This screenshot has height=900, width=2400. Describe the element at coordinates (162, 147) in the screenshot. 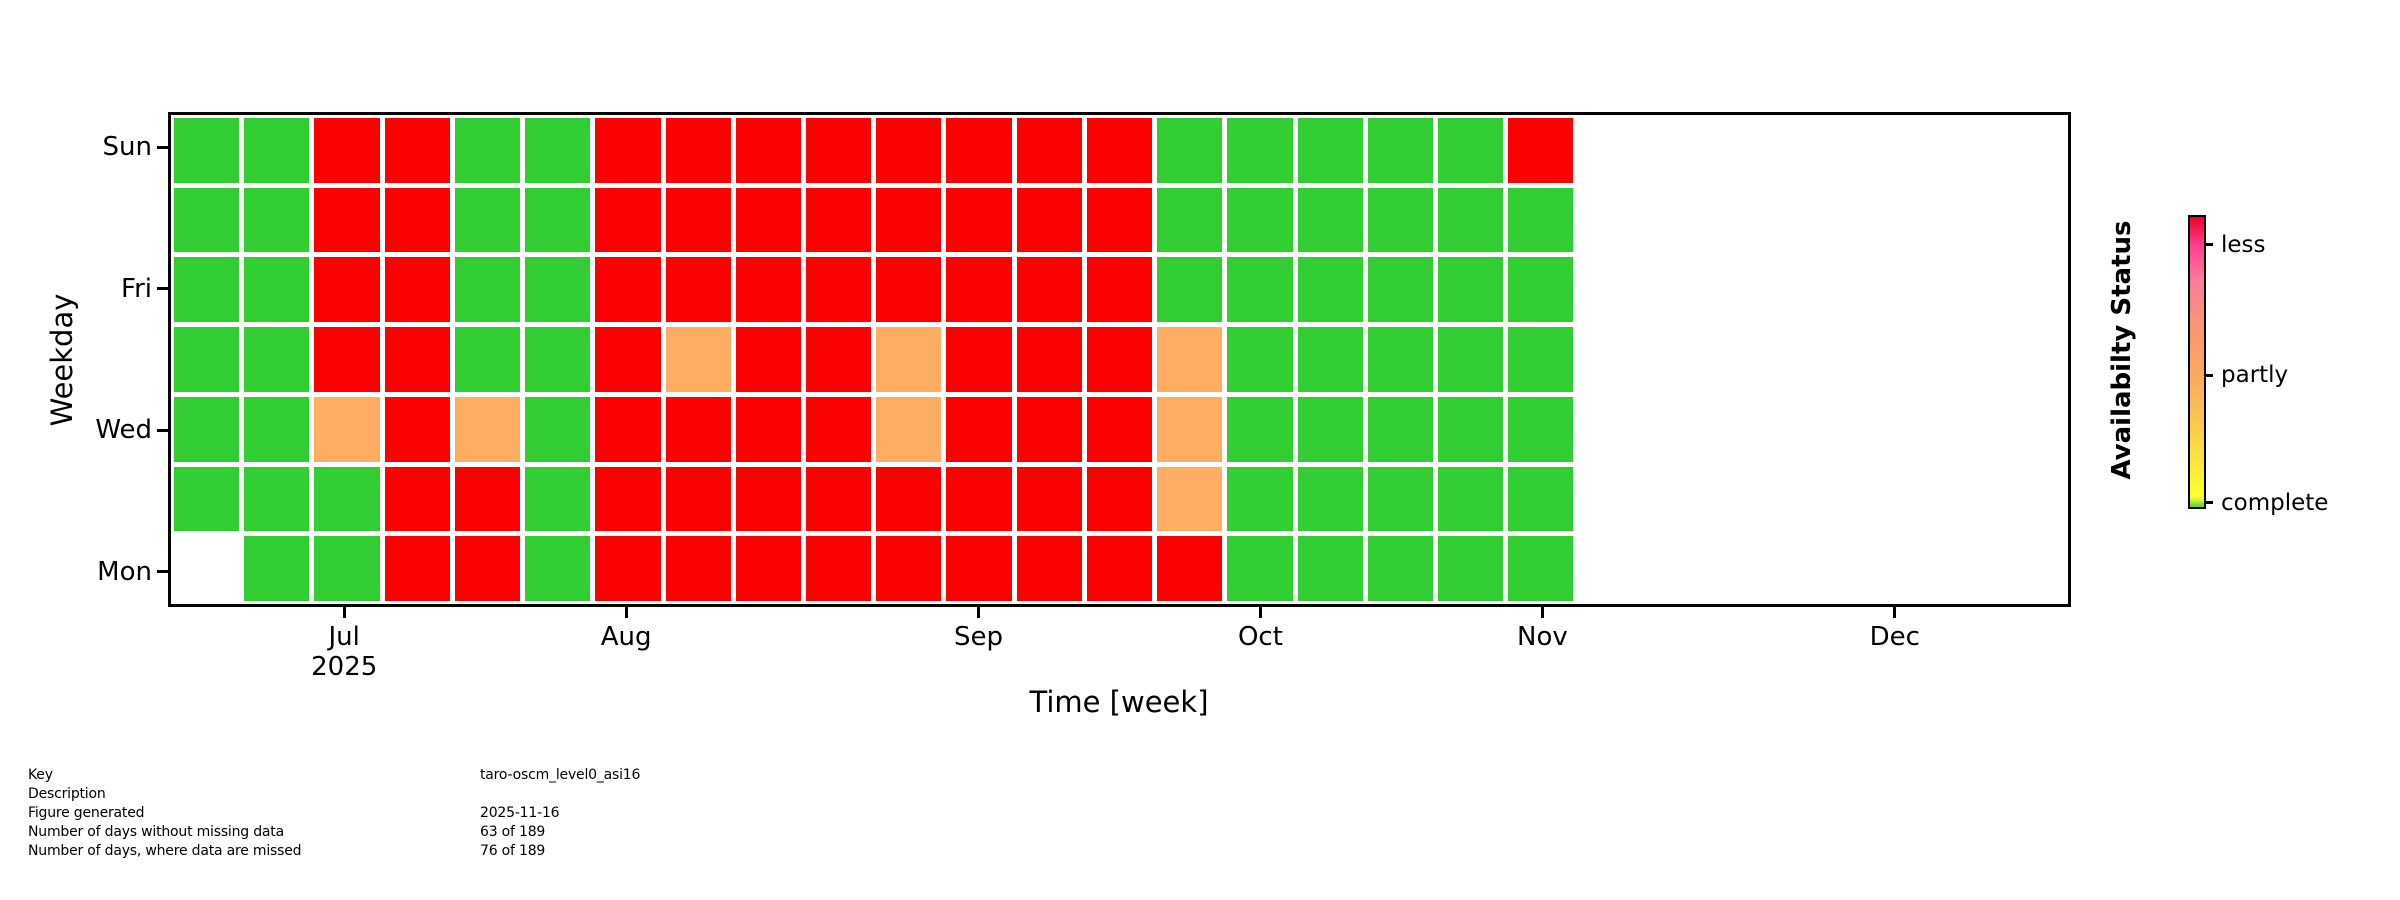

I see `y-tick-mark` at that location.